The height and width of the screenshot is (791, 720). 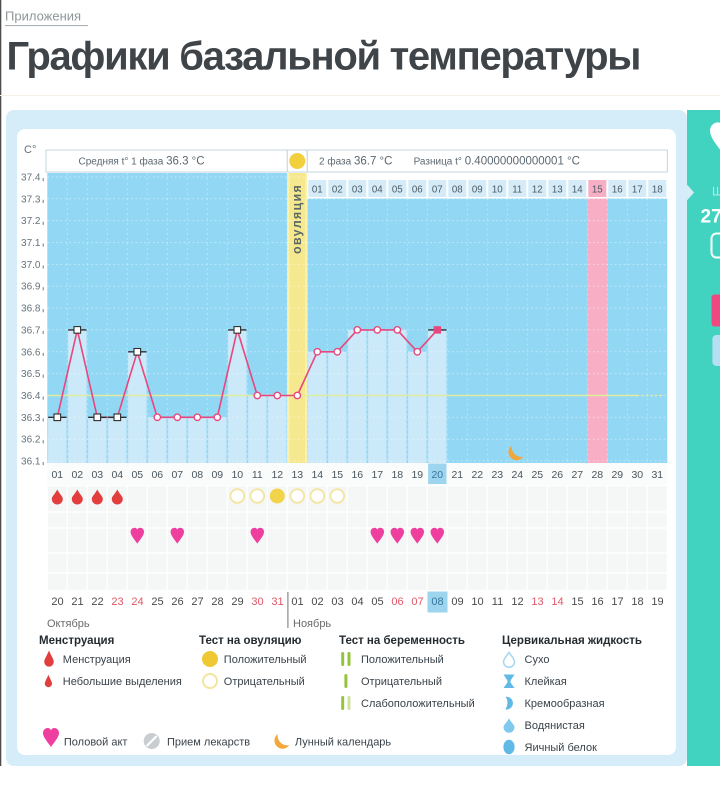 I want to click on svg-text: 19, so click(x=657, y=602).